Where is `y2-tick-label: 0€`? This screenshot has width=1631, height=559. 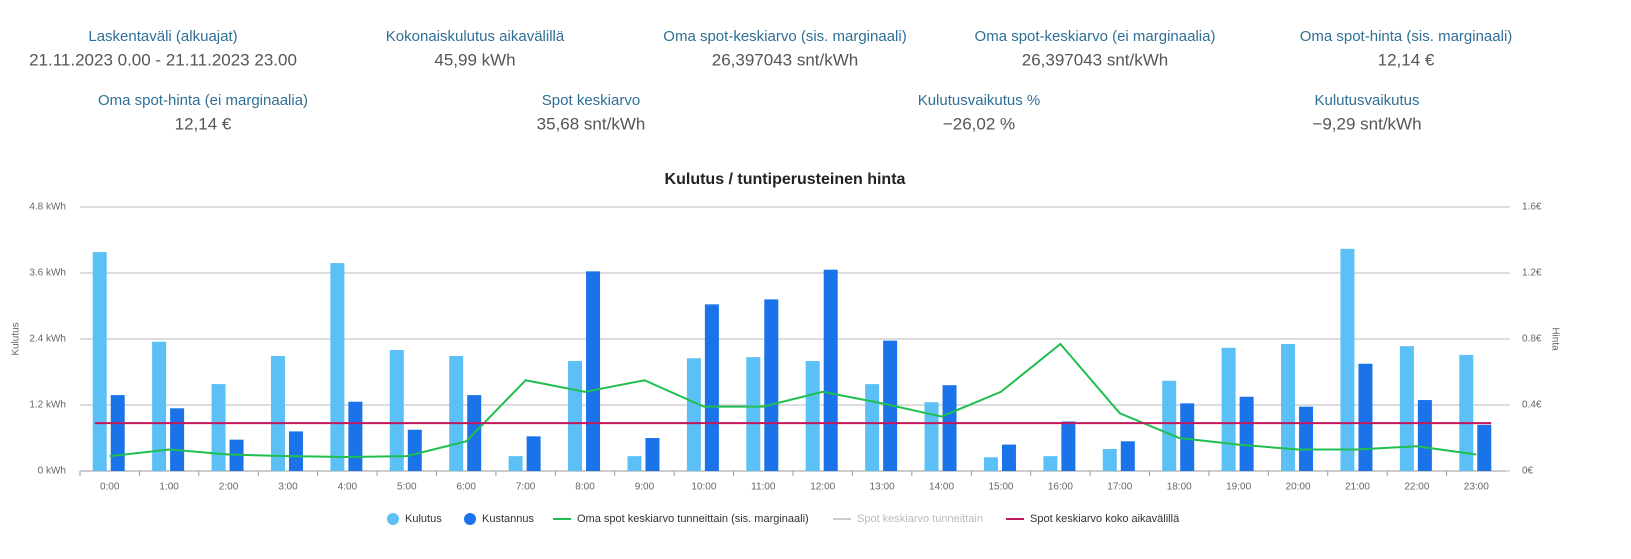 y2-tick-label: 0€ is located at coordinates (1528, 471).